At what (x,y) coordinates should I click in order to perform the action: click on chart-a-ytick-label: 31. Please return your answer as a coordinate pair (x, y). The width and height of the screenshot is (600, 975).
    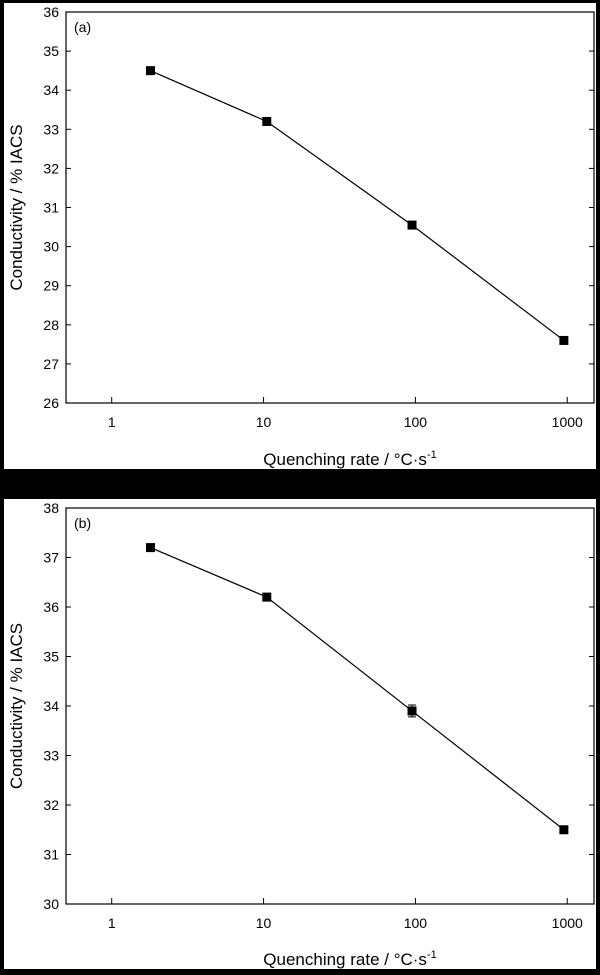
    Looking at the image, I should click on (51, 208).